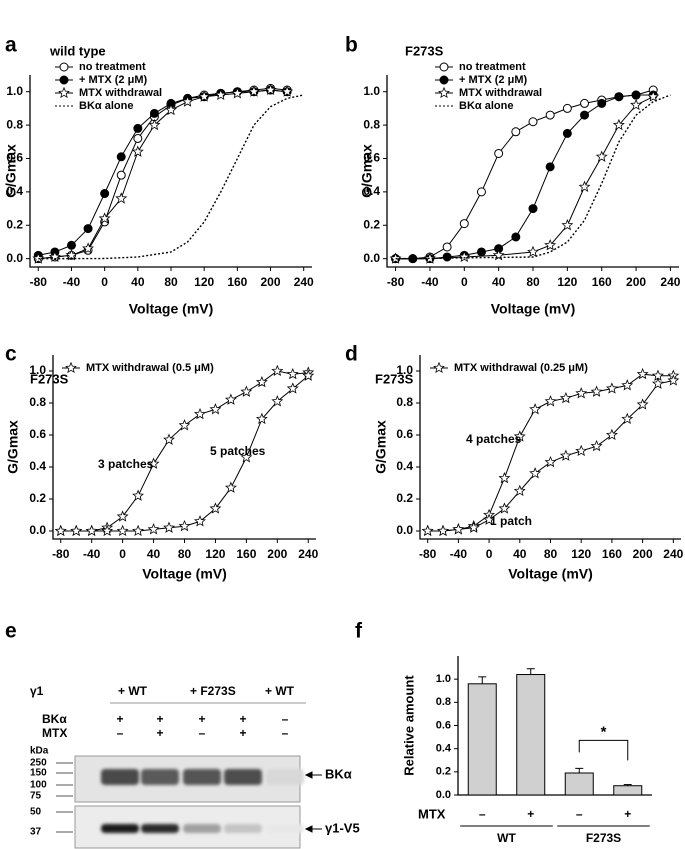 This screenshot has width=685, height=849. What do you see at coordinates (133, 691) in the screenshot?
I see `group-label: + WT` at bounding box center [133, 691].